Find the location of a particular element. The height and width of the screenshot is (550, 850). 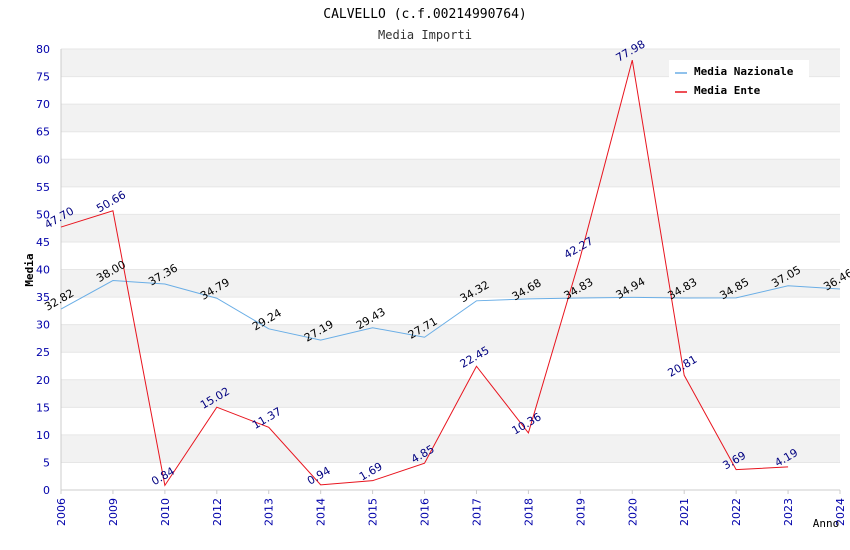

y-tick-label: 35 is located at coordinates (43, 297).